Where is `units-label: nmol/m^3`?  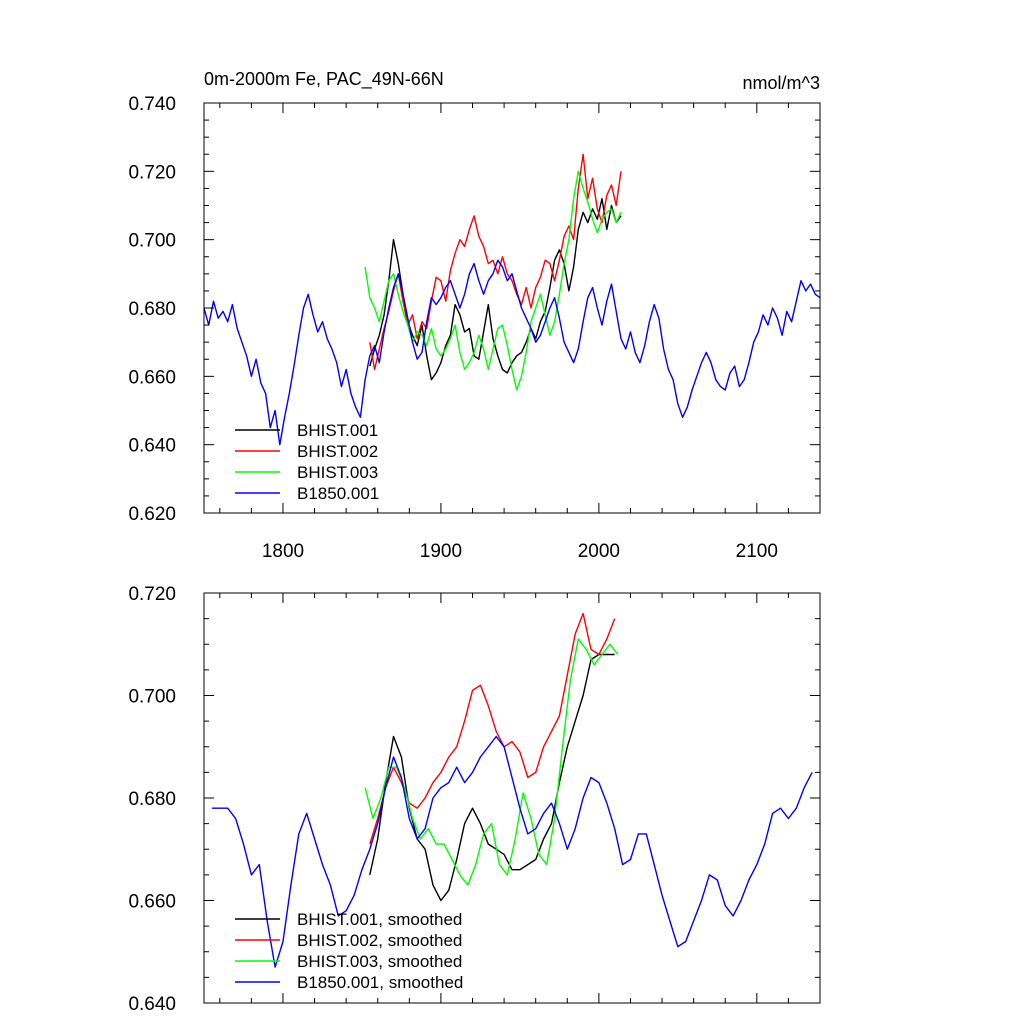 units-label: nmol/m^3 is located at coordinates (781, 83).